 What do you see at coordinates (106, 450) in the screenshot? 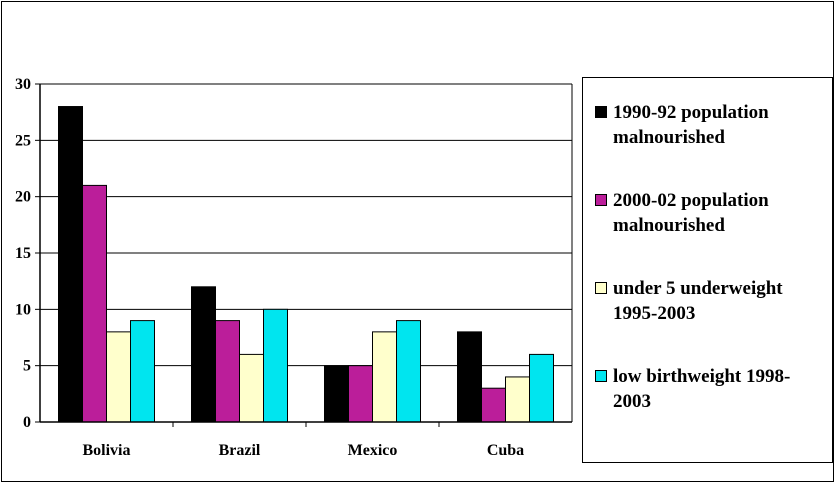
I see `category-label-bolivia: Bolivia` at bounding box center [106, 450].